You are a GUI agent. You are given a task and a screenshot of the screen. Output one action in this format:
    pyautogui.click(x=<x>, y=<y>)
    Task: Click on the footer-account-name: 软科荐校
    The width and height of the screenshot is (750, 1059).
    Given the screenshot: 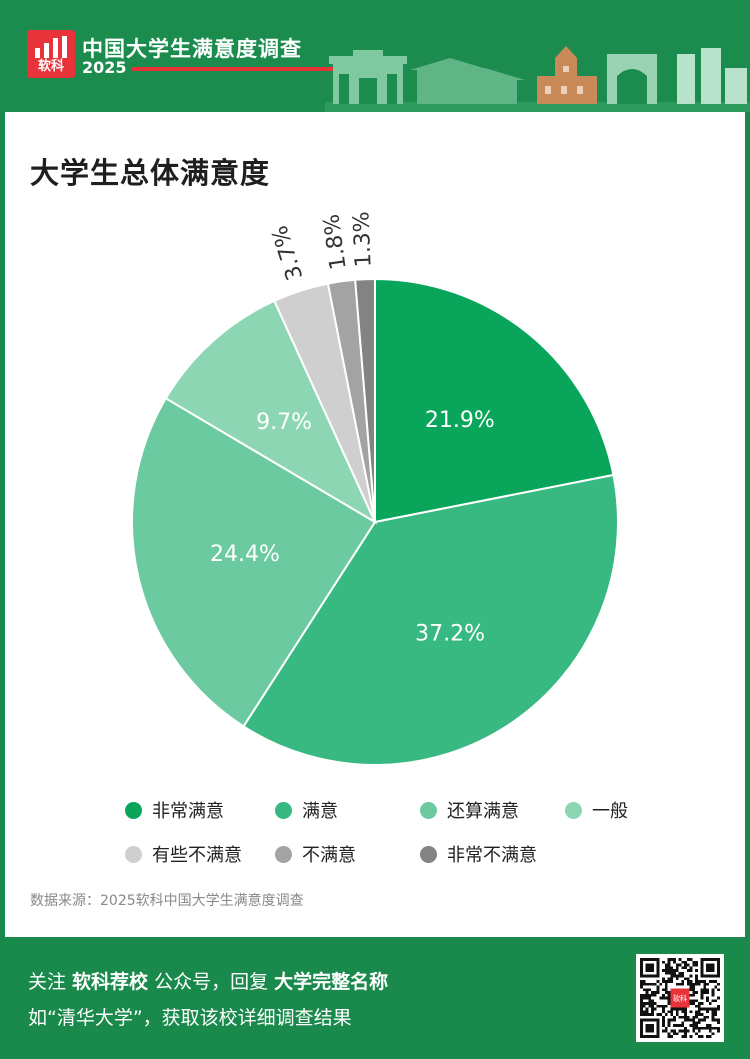 What is the action you would take?
    pyautogui.click(x=110, y=982)
    